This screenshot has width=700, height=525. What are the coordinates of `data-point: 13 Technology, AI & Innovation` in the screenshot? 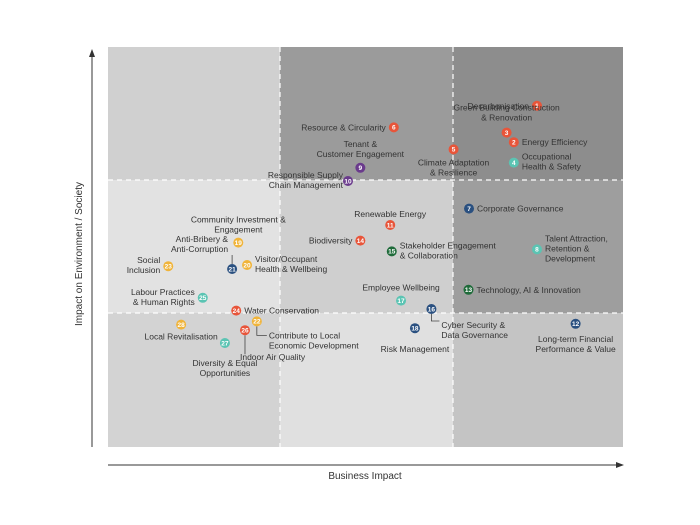 It's located at (522, 289).